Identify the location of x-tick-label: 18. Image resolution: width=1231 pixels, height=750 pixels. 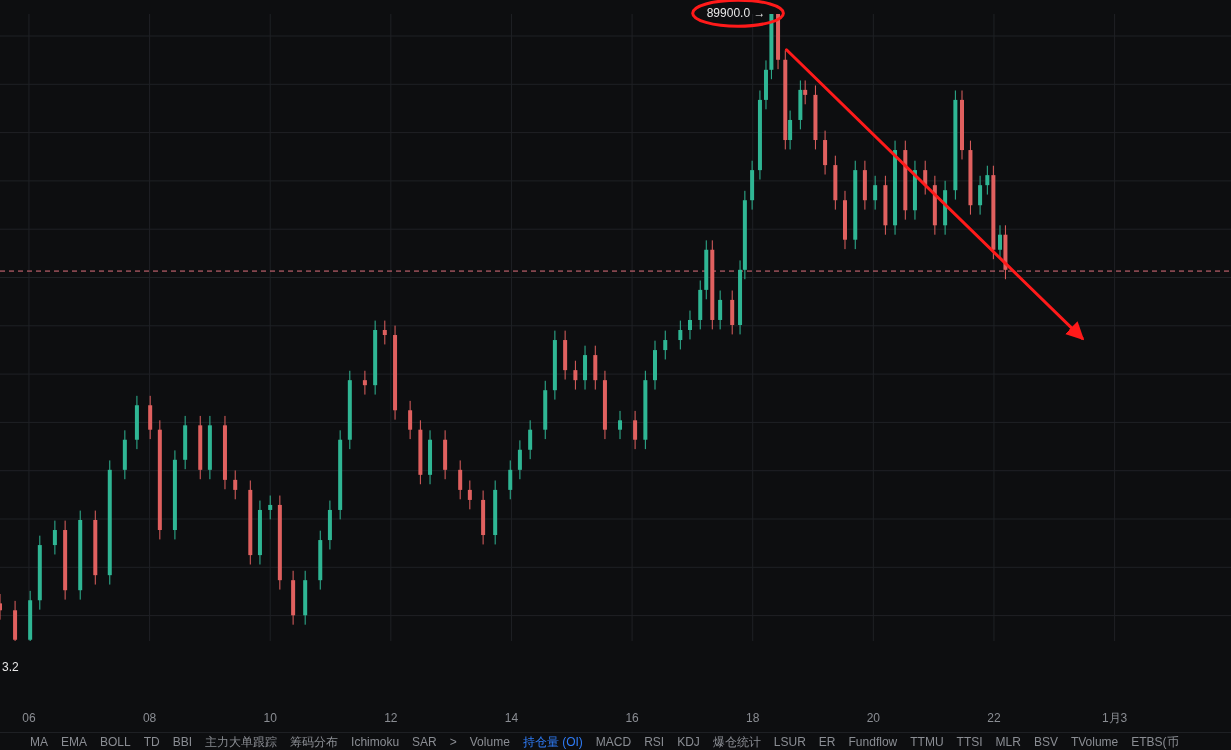
(753, 718).